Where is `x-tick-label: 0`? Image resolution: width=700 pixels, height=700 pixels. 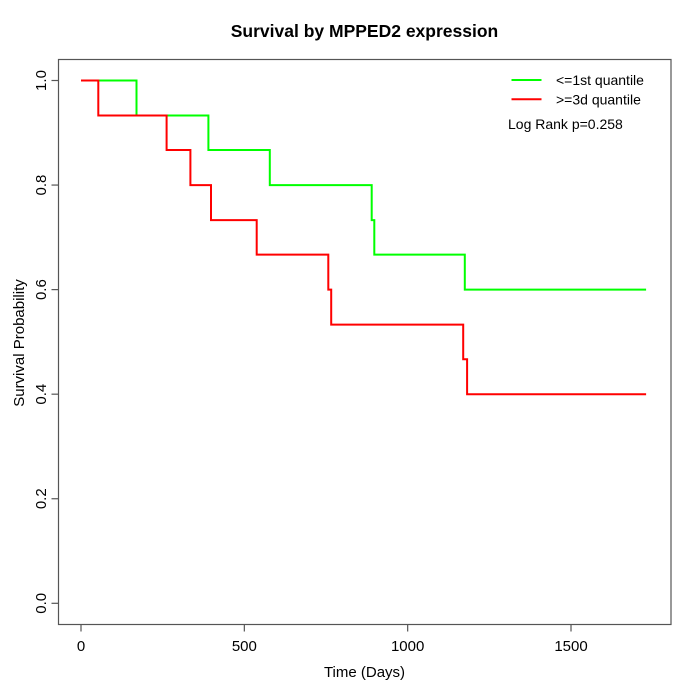 x-tick-label: 0 is located at coordinates (81, 646).